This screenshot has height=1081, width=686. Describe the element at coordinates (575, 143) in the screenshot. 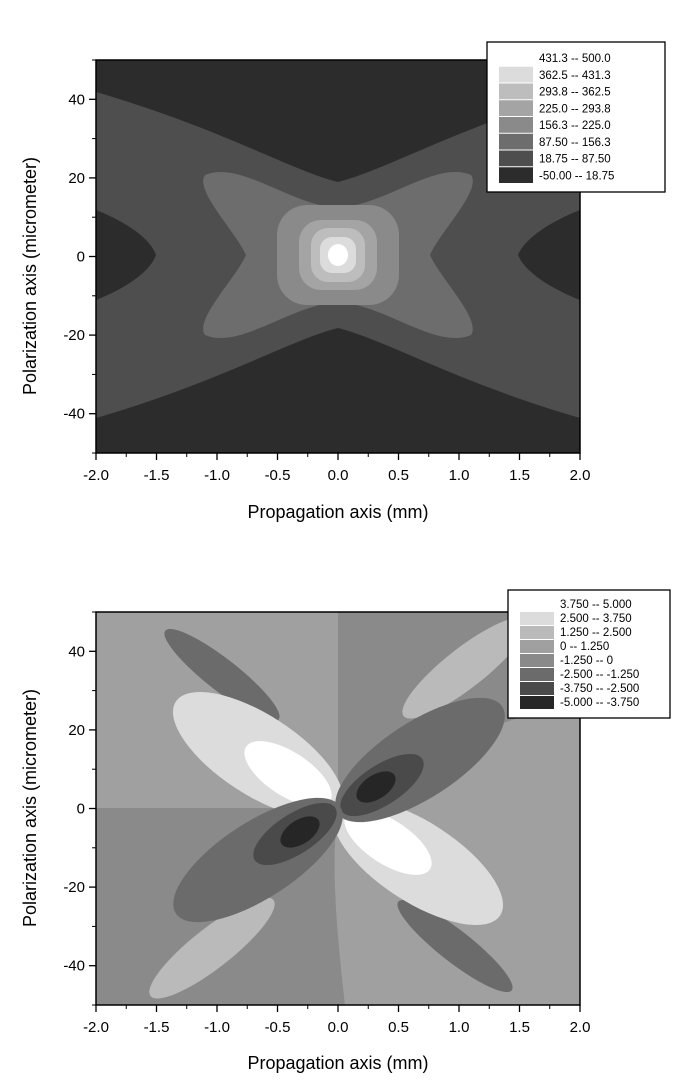

I see `legend-label: 87.50 -- 156.3` at that location.